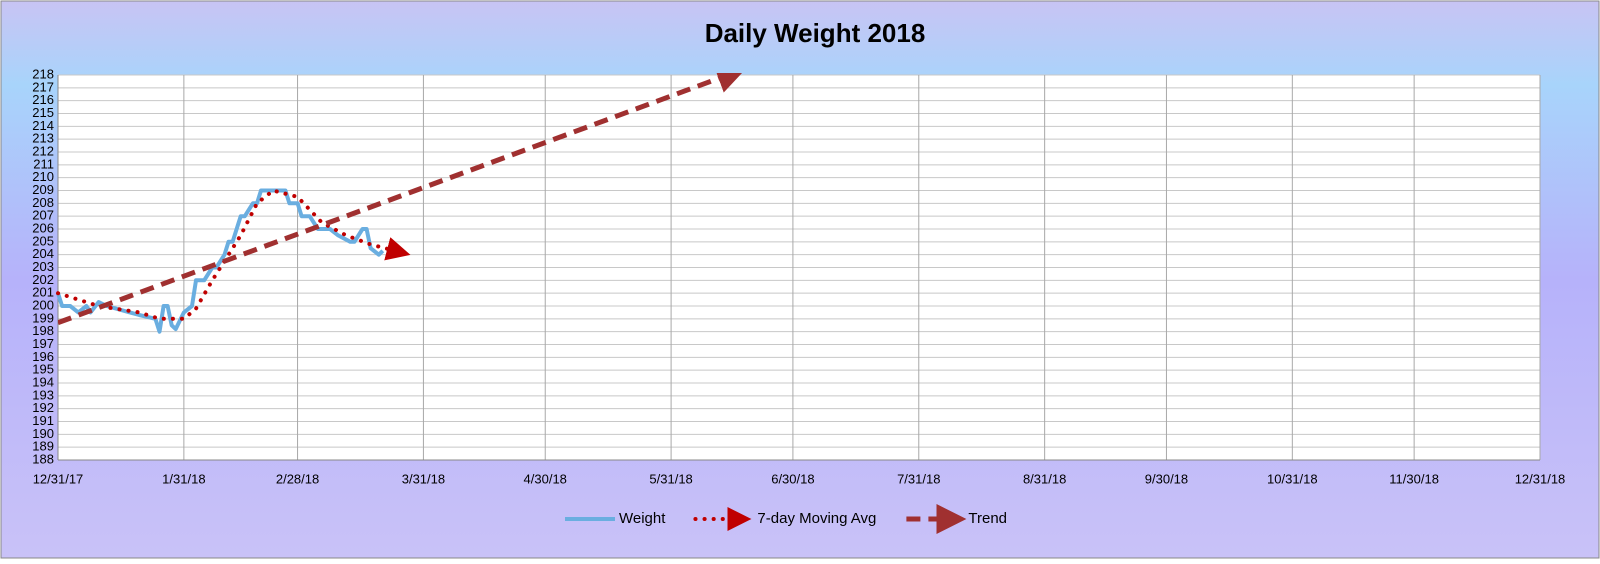 This screenshot has width=1600, height=564. Describe the element at coordinates (43, 138) in the screenshot. I see `y-tick-label: 213` at that location.